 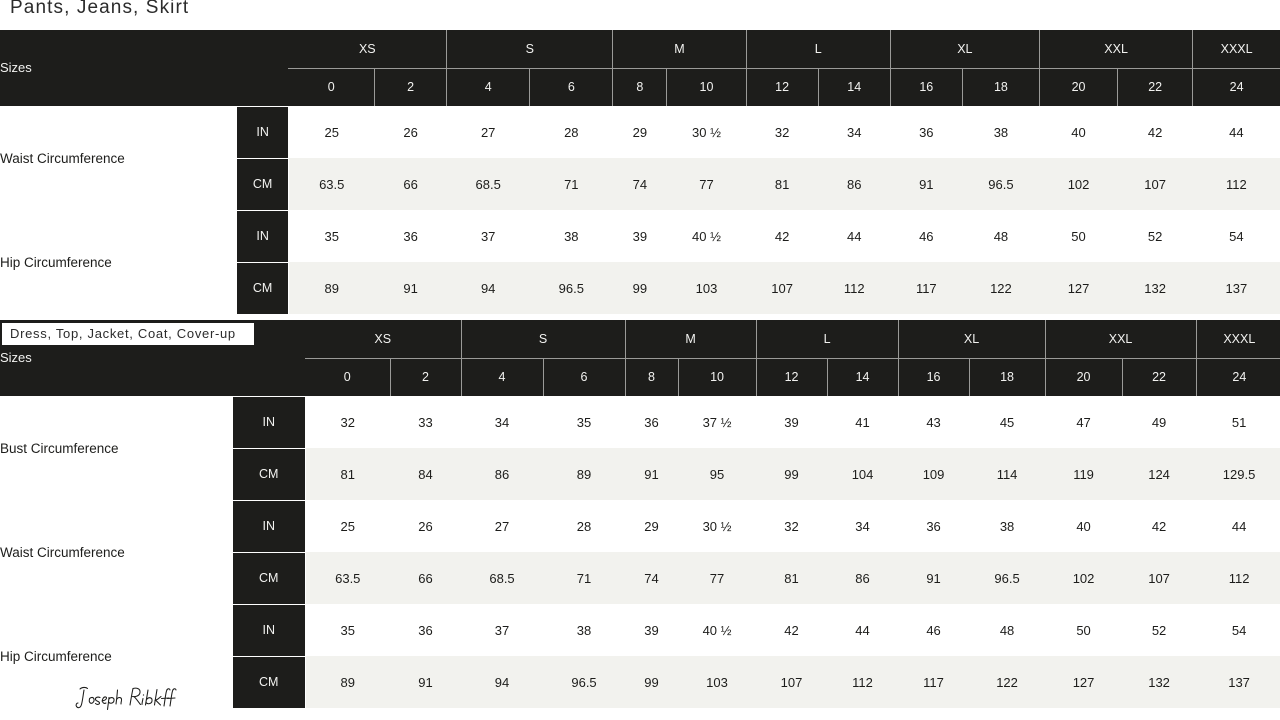 I want to click on data-cell: 117, so click(x=934, y=682).